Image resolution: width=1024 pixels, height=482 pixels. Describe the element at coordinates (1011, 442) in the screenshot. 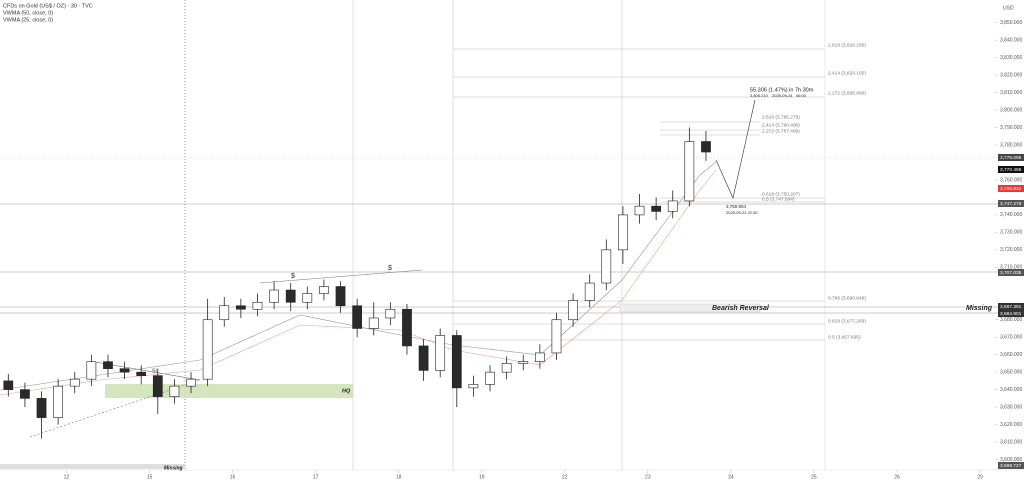

I see `y-tick-label: 3,610.000` at that location.